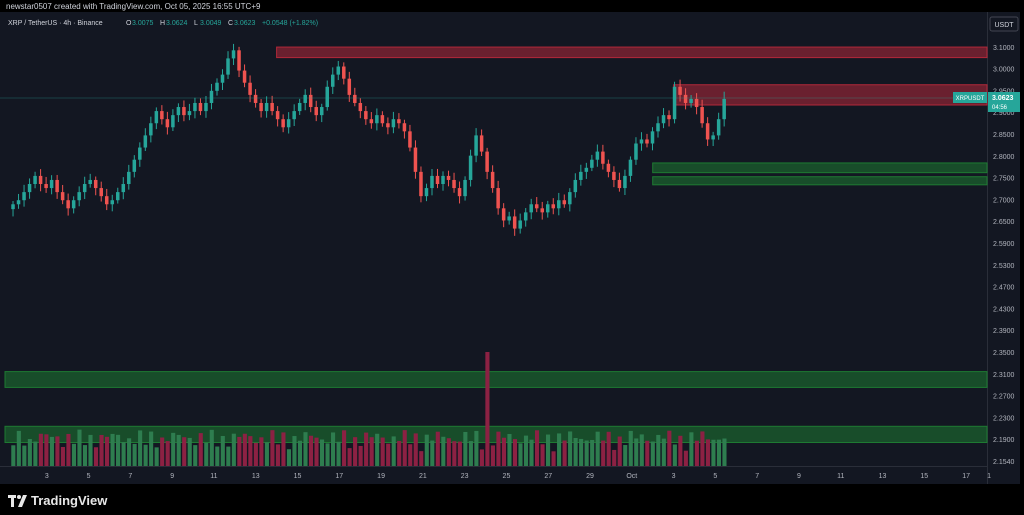  I want to click on time-tick-label: 13, so click(256, 476).